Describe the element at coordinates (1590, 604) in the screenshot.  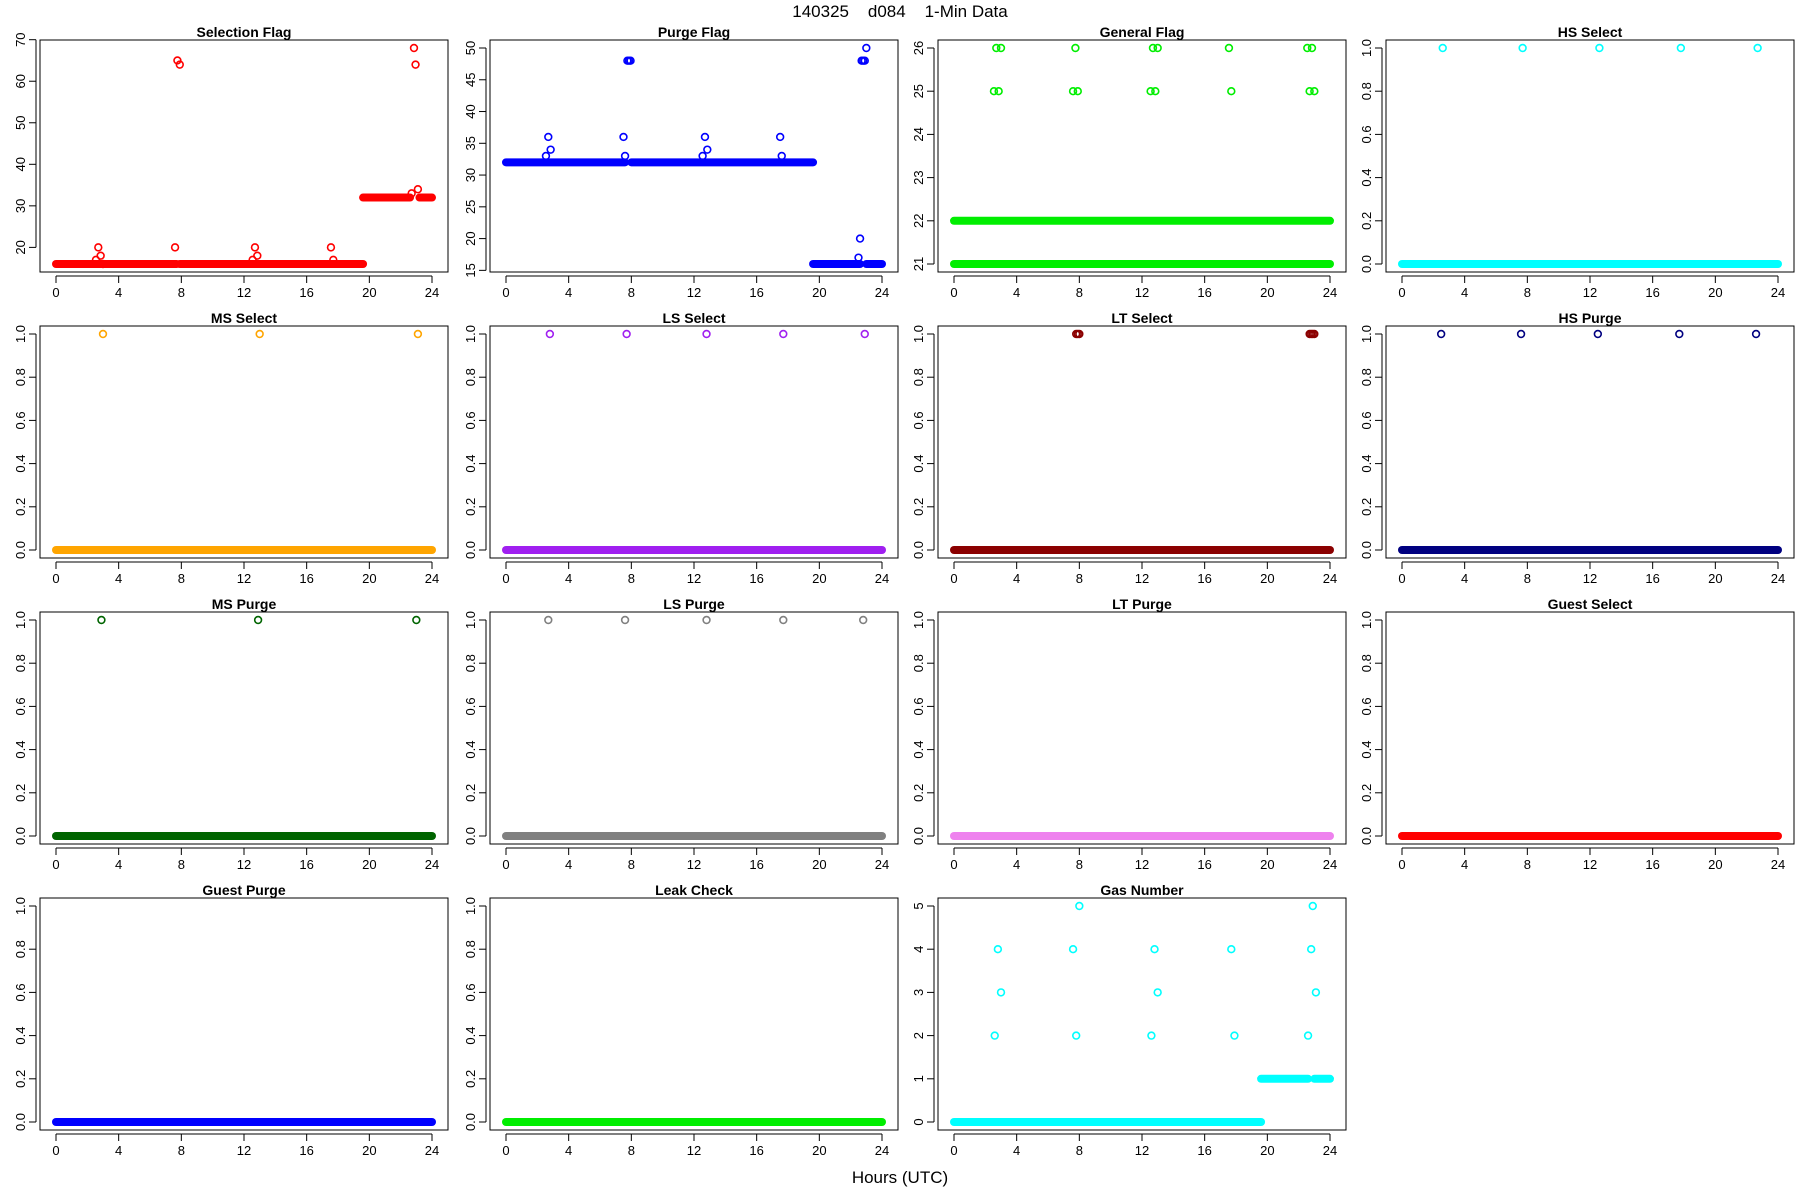
I see `panel-title: Guest Select` at that location.